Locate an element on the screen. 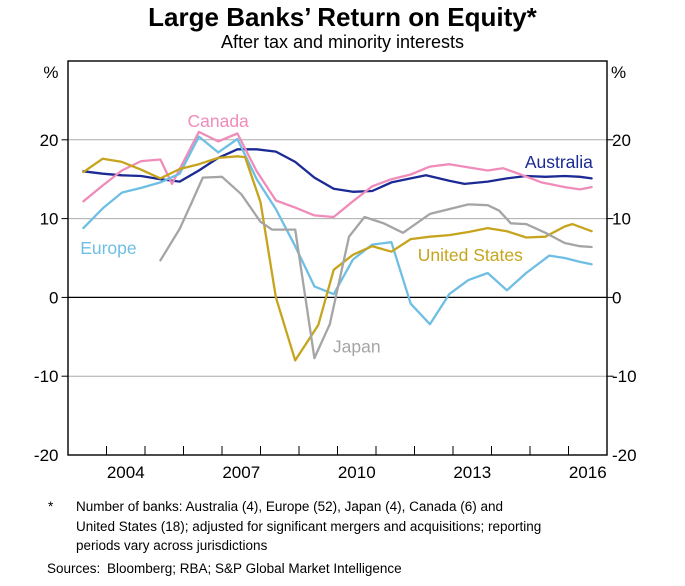 The image size is (685, 586). x-tick-label: 2010 is located at coordinates (357, 472).